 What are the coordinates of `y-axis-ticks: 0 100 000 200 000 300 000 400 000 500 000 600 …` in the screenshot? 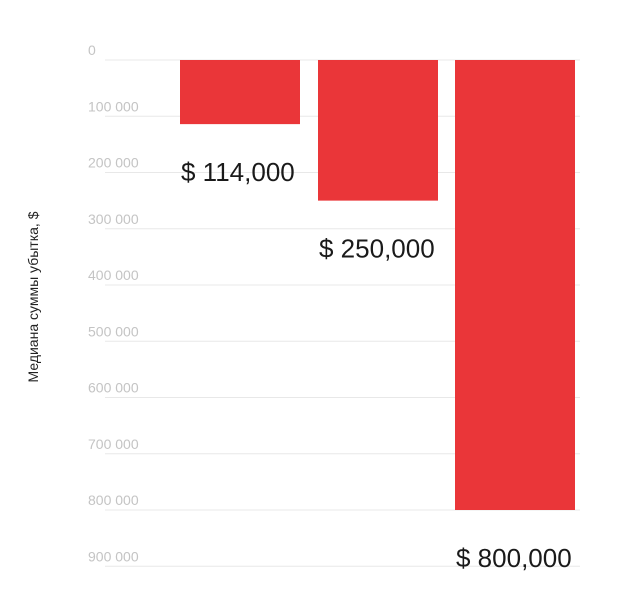 It's located at (113, 303).